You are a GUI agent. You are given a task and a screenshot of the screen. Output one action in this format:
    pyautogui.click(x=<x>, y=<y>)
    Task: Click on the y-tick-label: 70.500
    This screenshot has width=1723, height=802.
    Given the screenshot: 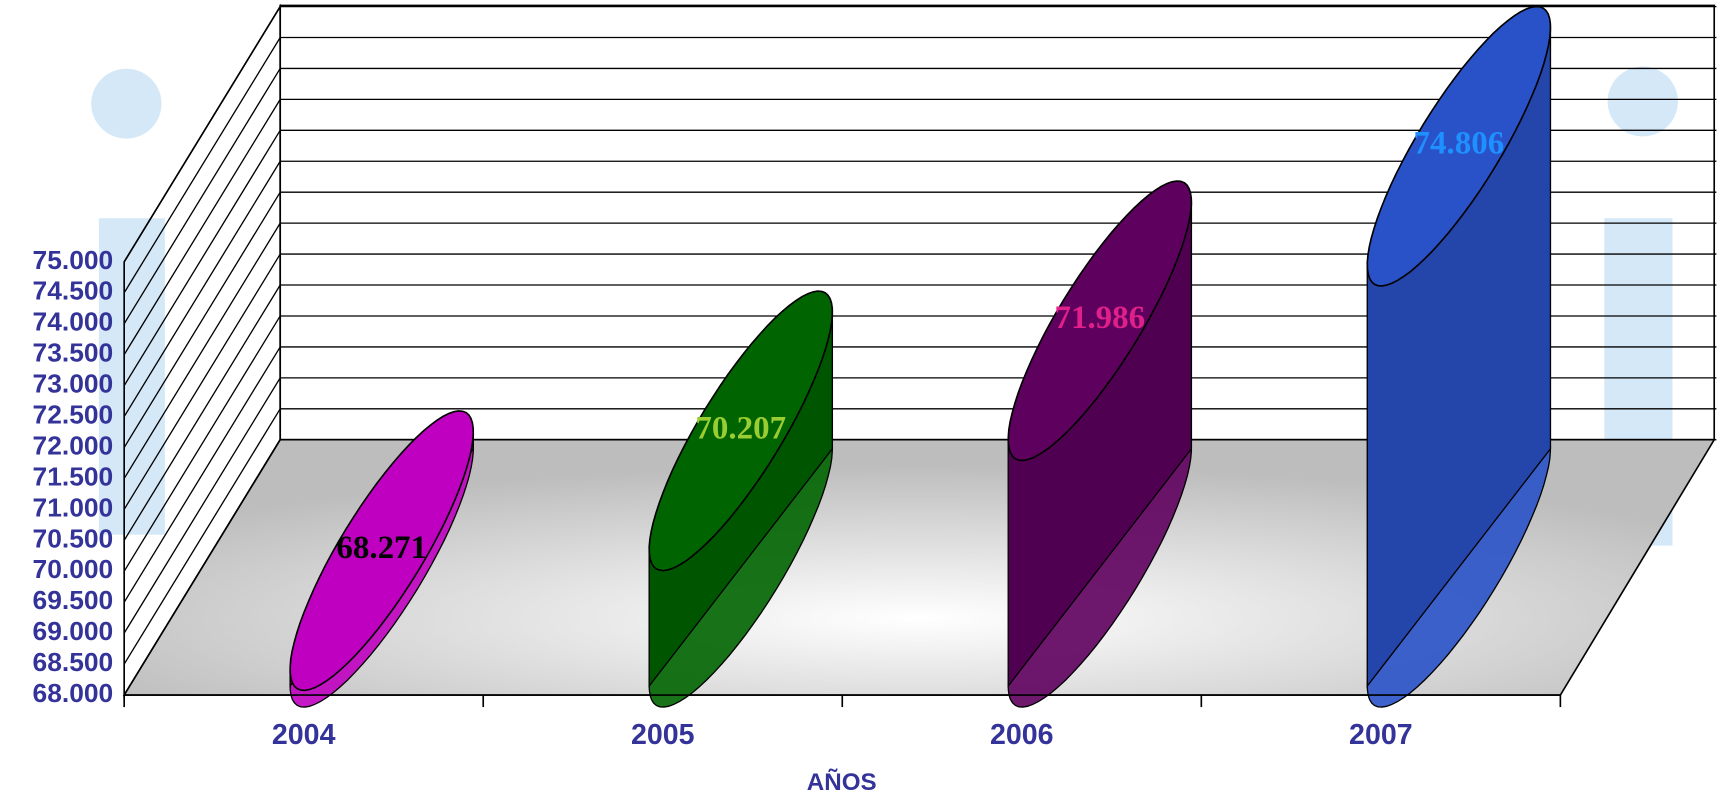 What is the action you would take?
    pyautogui.click(x=73, y=538)
    